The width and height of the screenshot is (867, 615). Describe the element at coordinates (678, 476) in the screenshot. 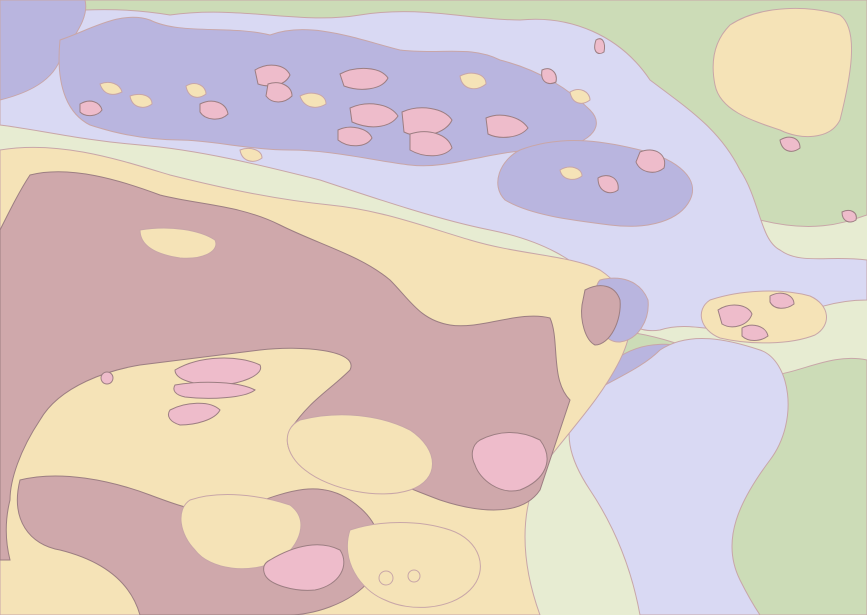

I see `zone-low-southeast` at that location.